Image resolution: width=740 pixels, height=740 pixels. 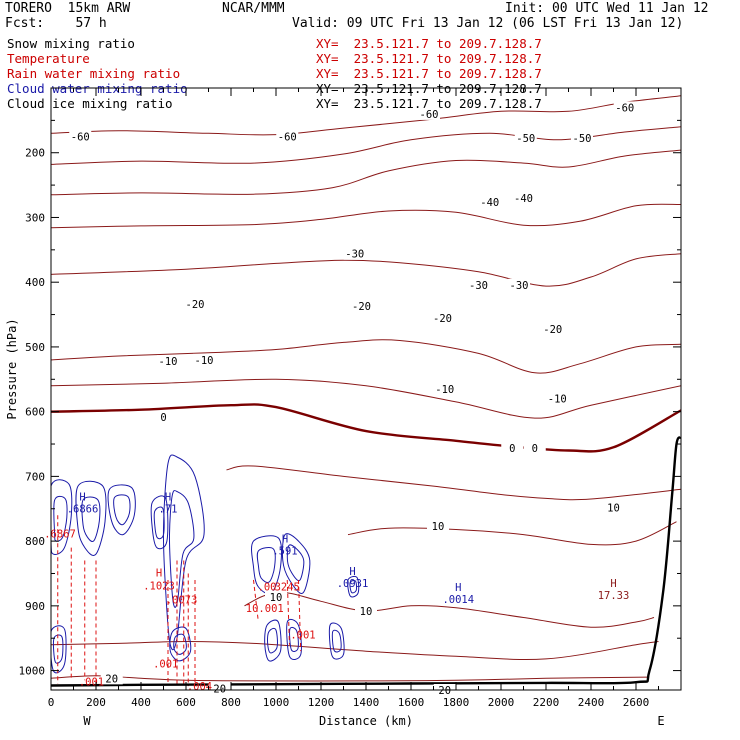 What do you see at coordinates (71, 43) in the screenshot?
I see `field-name-snow: Snow mixing ratio` at bounding box center [71, 43].